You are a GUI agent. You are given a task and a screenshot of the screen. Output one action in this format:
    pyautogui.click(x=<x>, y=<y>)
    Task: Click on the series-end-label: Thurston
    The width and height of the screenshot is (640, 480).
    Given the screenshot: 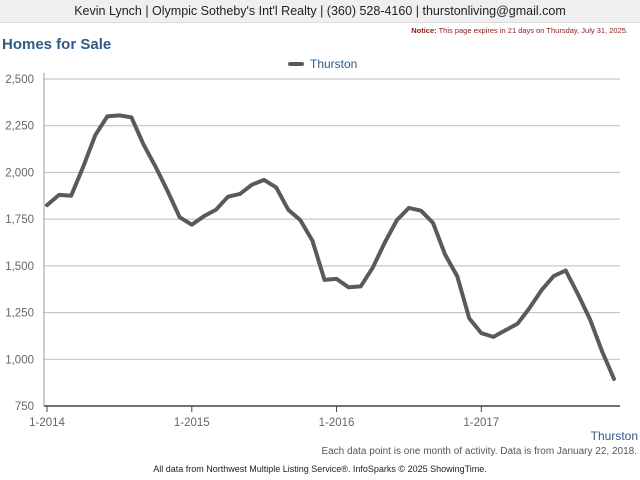 What is the action you would take?
    pyautogui.click(x=614, y=436)
    